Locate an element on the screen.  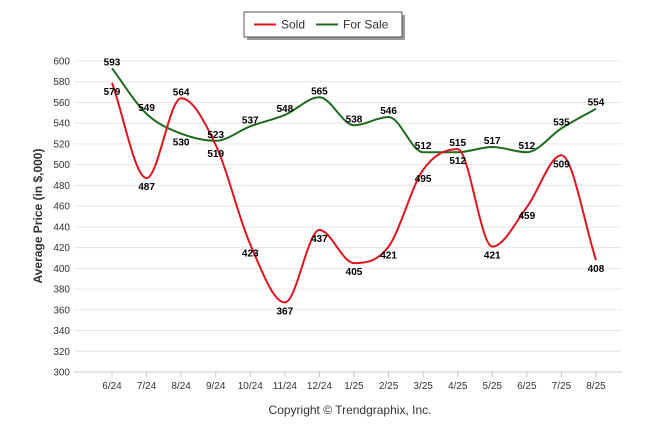
legend: Sold For Sale is located at coordinates (324, 25).